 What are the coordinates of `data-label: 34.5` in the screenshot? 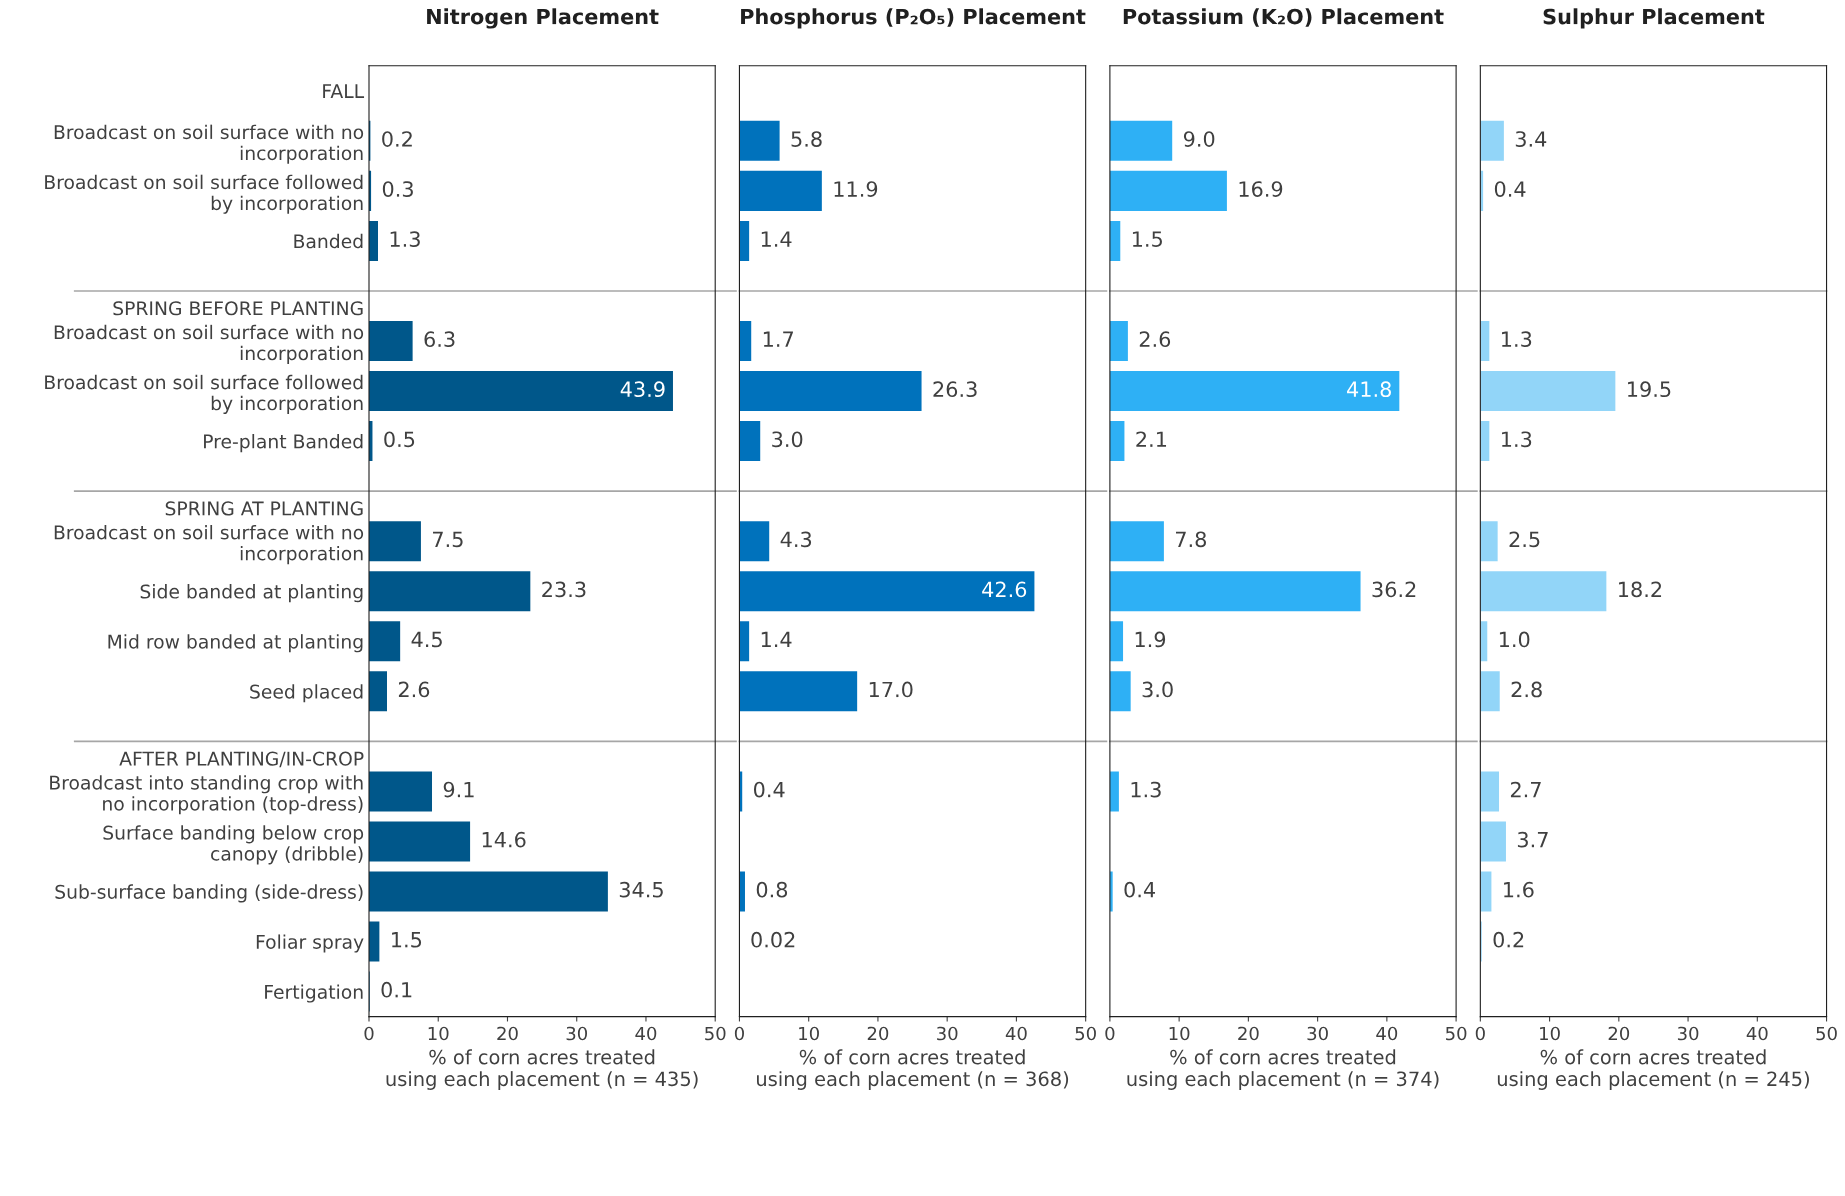 It's located at (641, 889).